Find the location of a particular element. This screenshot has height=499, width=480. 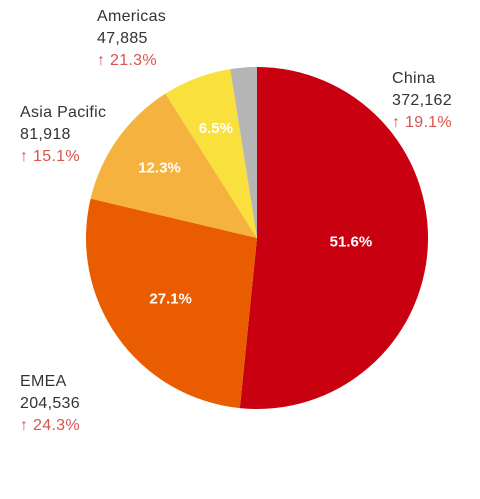

label-americas: Americas 47,885 ↑ 21.3% is located at coordinates (131, 39).